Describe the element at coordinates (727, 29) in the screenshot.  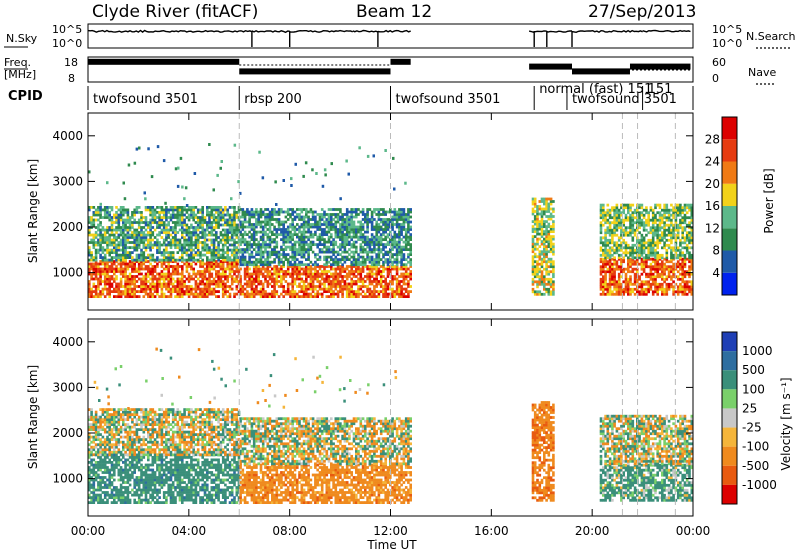
I see `noise-right-tick-top: 10^5` at that location.